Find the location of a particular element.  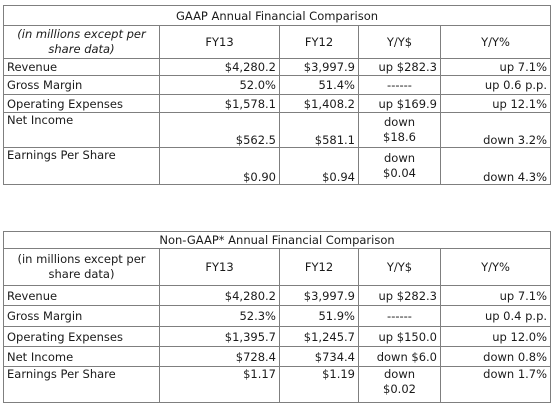

cell-yy-percent: down 0.8% is located at coordinates (495, 356).